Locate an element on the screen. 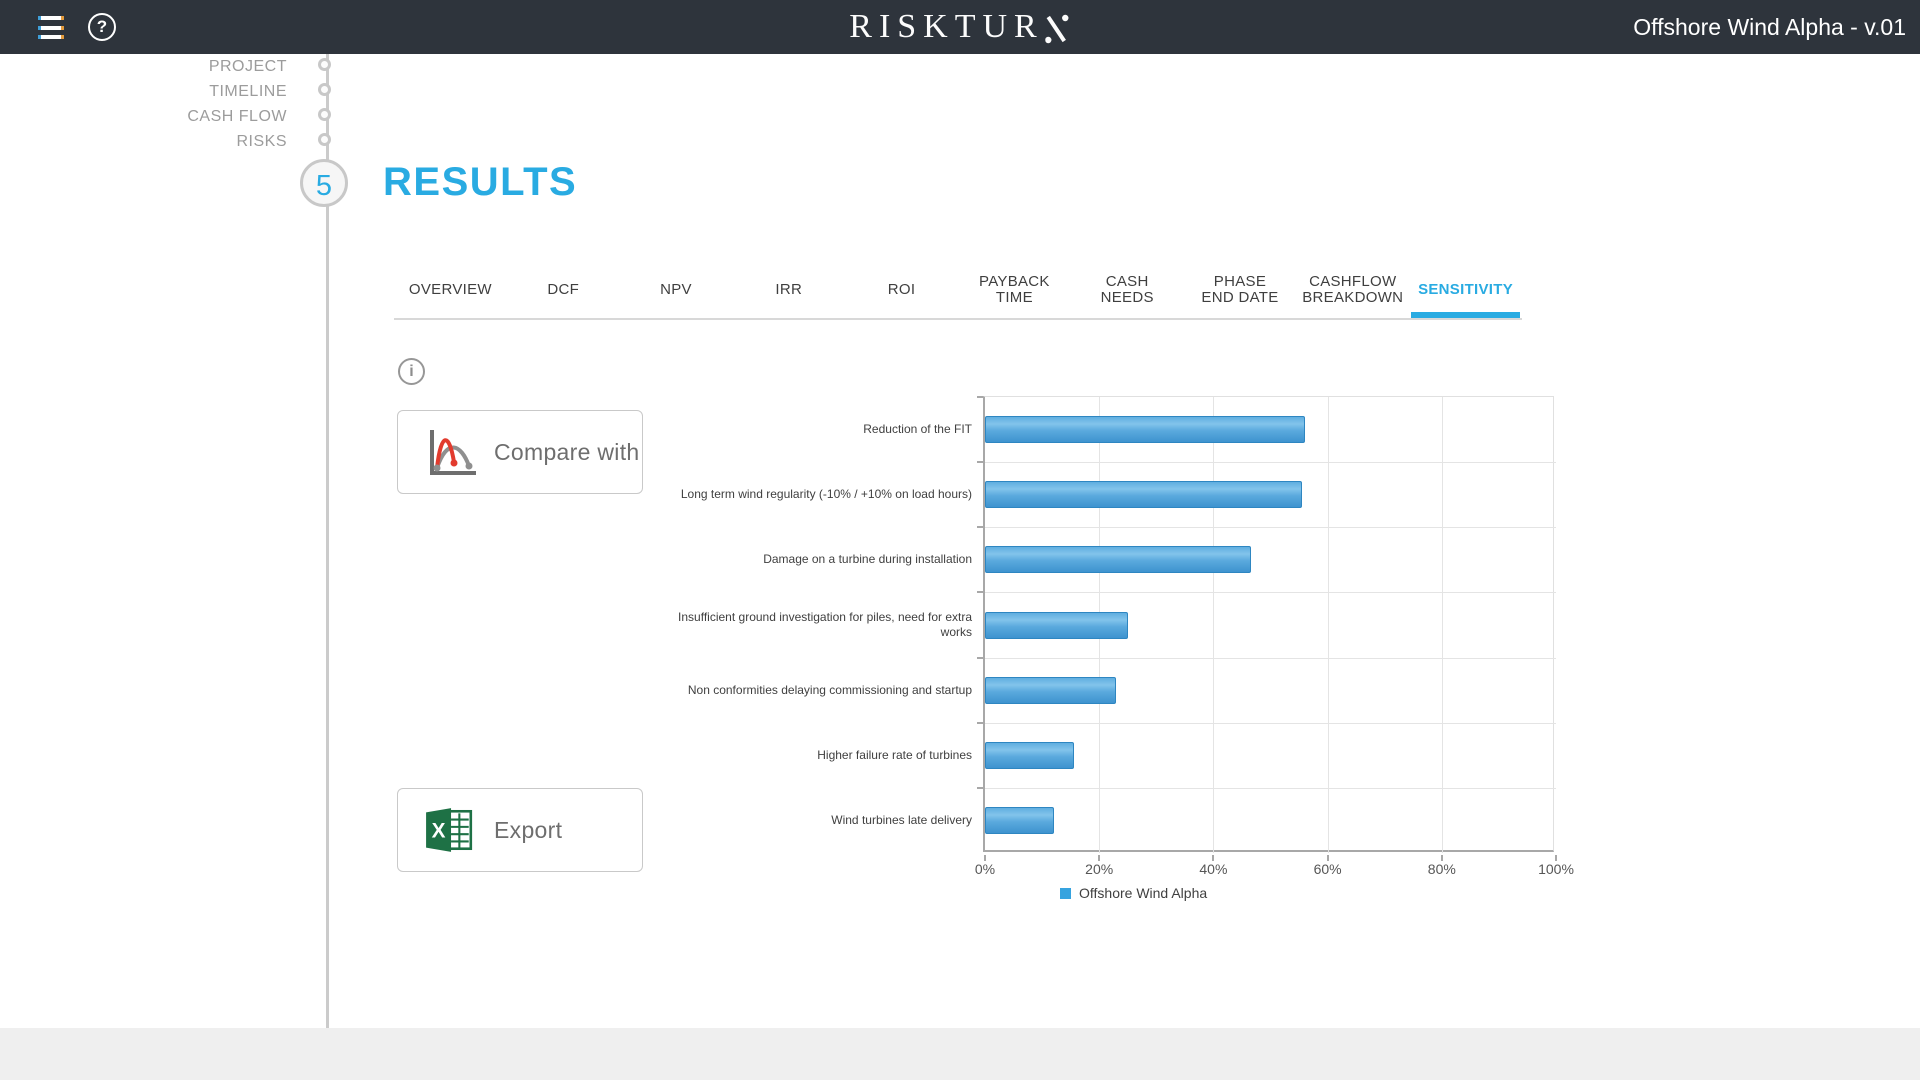 The image size is (1920, 1080). app-logo: RISKTUR is located at coordinates (959, 27).